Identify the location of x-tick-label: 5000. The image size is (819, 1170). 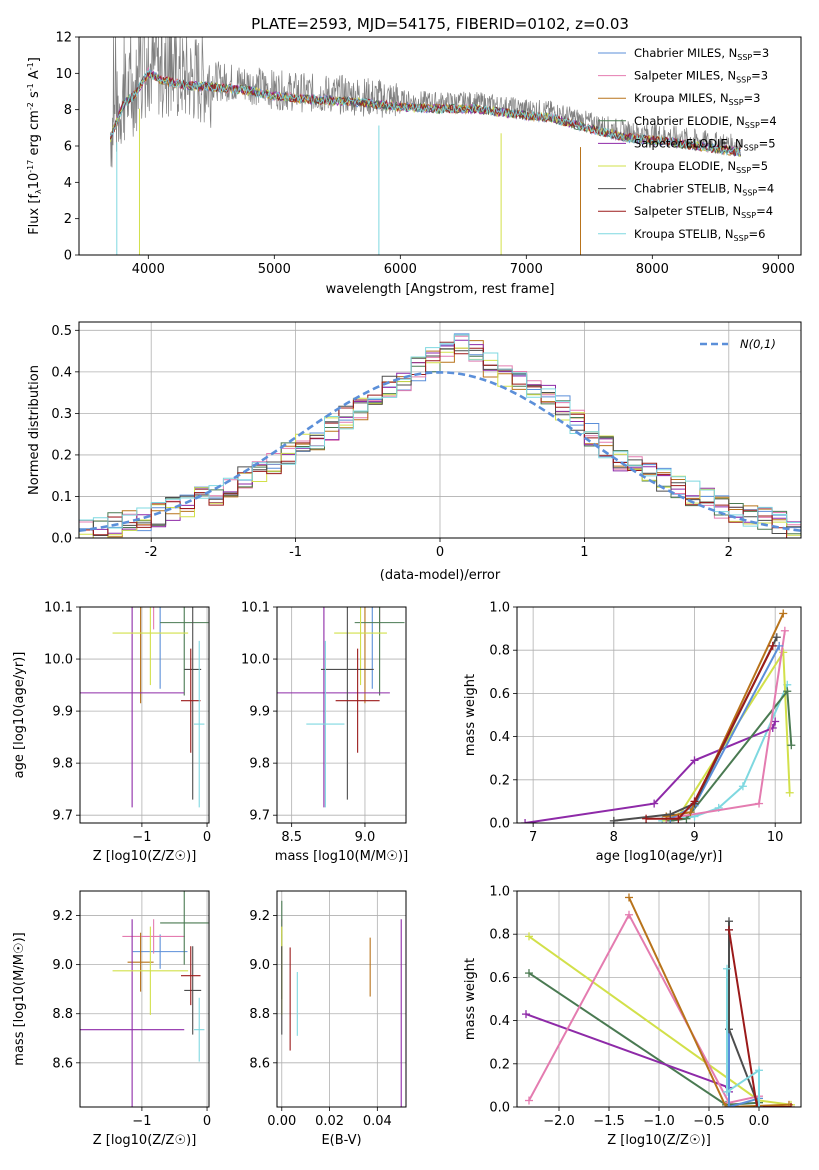
(274, 269).